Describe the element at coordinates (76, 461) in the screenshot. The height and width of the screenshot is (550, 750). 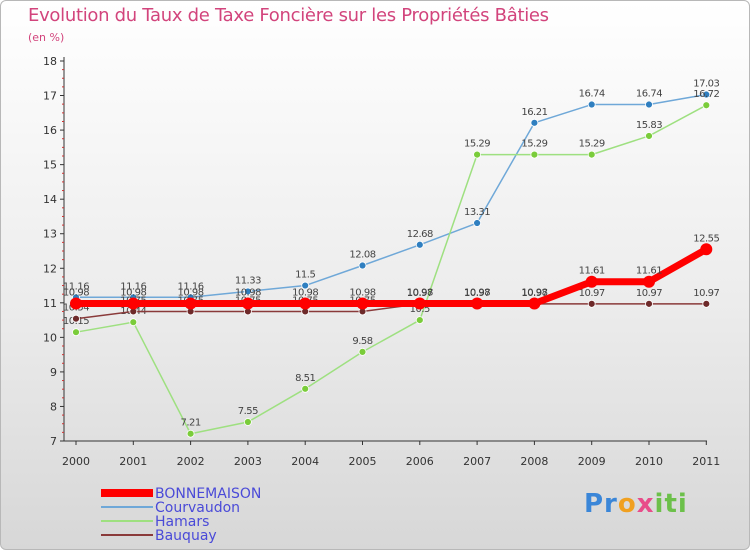
I see `x-tick-label: 2000` at that location.